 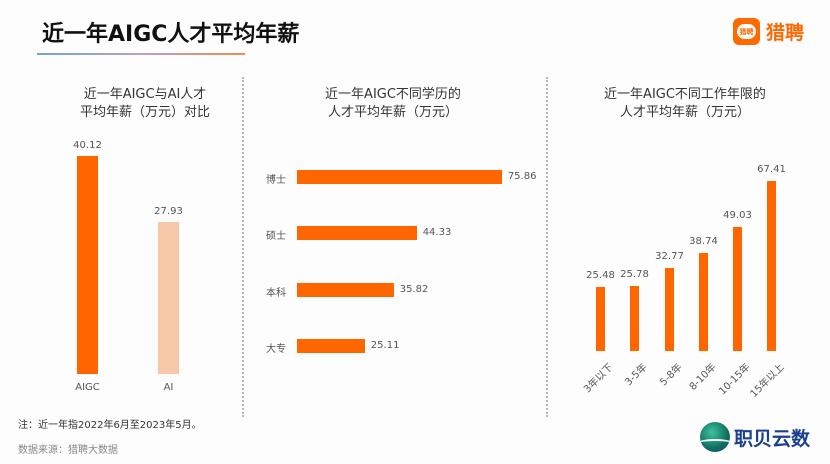 I want to click on category-label: AI, so click(x=168, y=387).